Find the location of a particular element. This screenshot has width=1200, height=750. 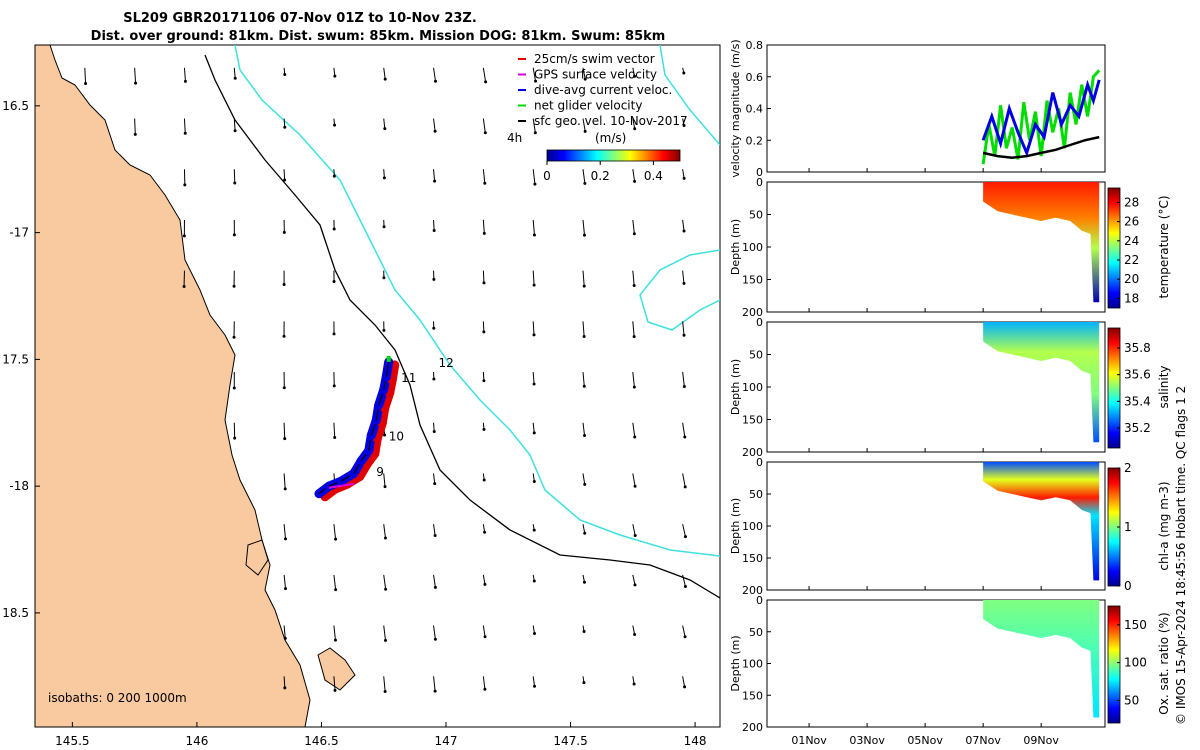

legend-entry: net glider velocity is located at coordinates (588, 106).